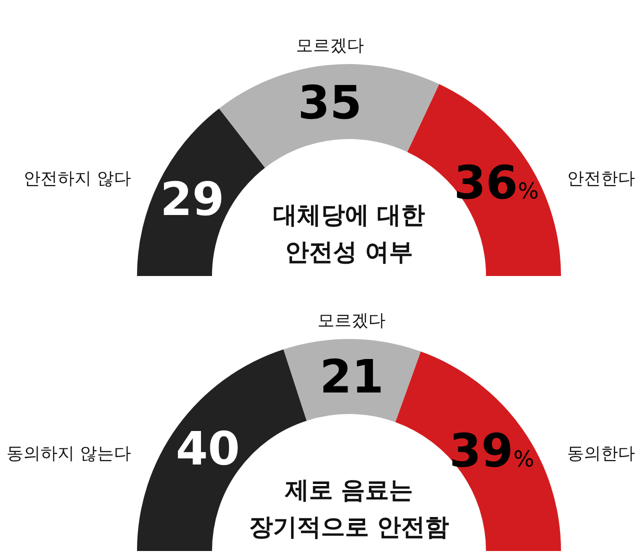 Image resolution: width=640 pixels, height=558 pixels. Describe the element at coordinates (349, 215) in the screenshot. I see `title: 대체당에 대한` at that location.